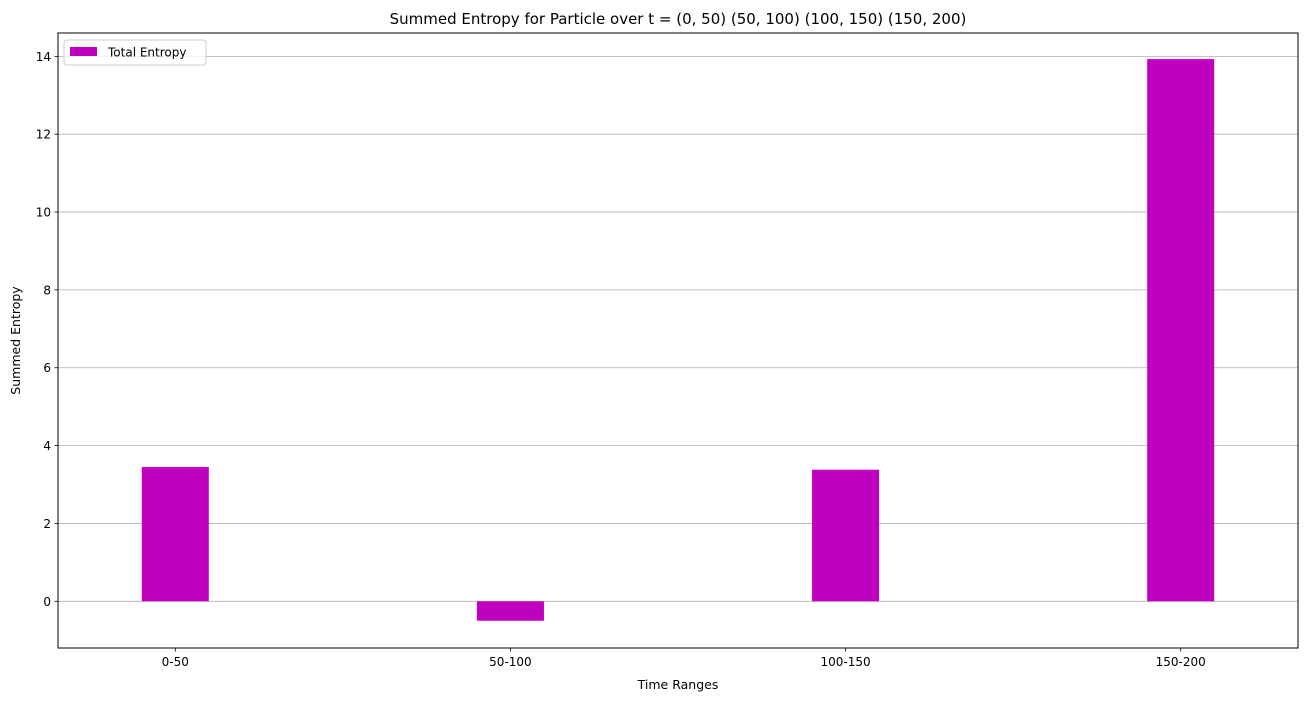 This screenshot has width=1306, height=701. I want to click on x-tick-label-150-200: 150-200, so click(1181, 662).